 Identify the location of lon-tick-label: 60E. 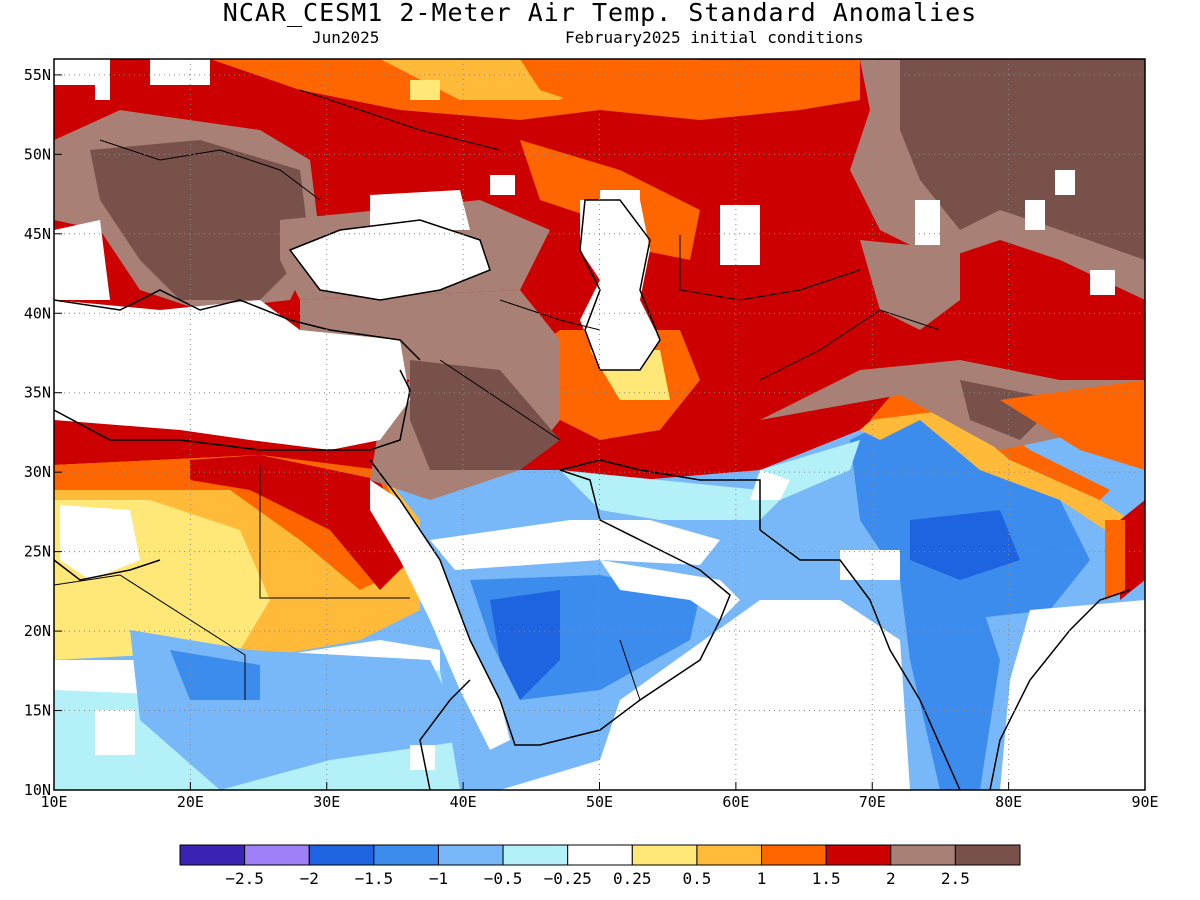
(735, 802).